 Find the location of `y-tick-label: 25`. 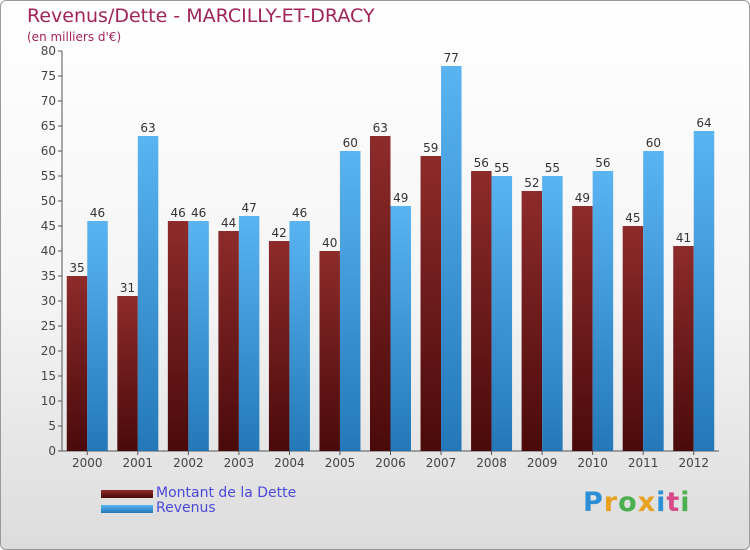

y-tick-label: 25 is located at coordinates (48, 326).